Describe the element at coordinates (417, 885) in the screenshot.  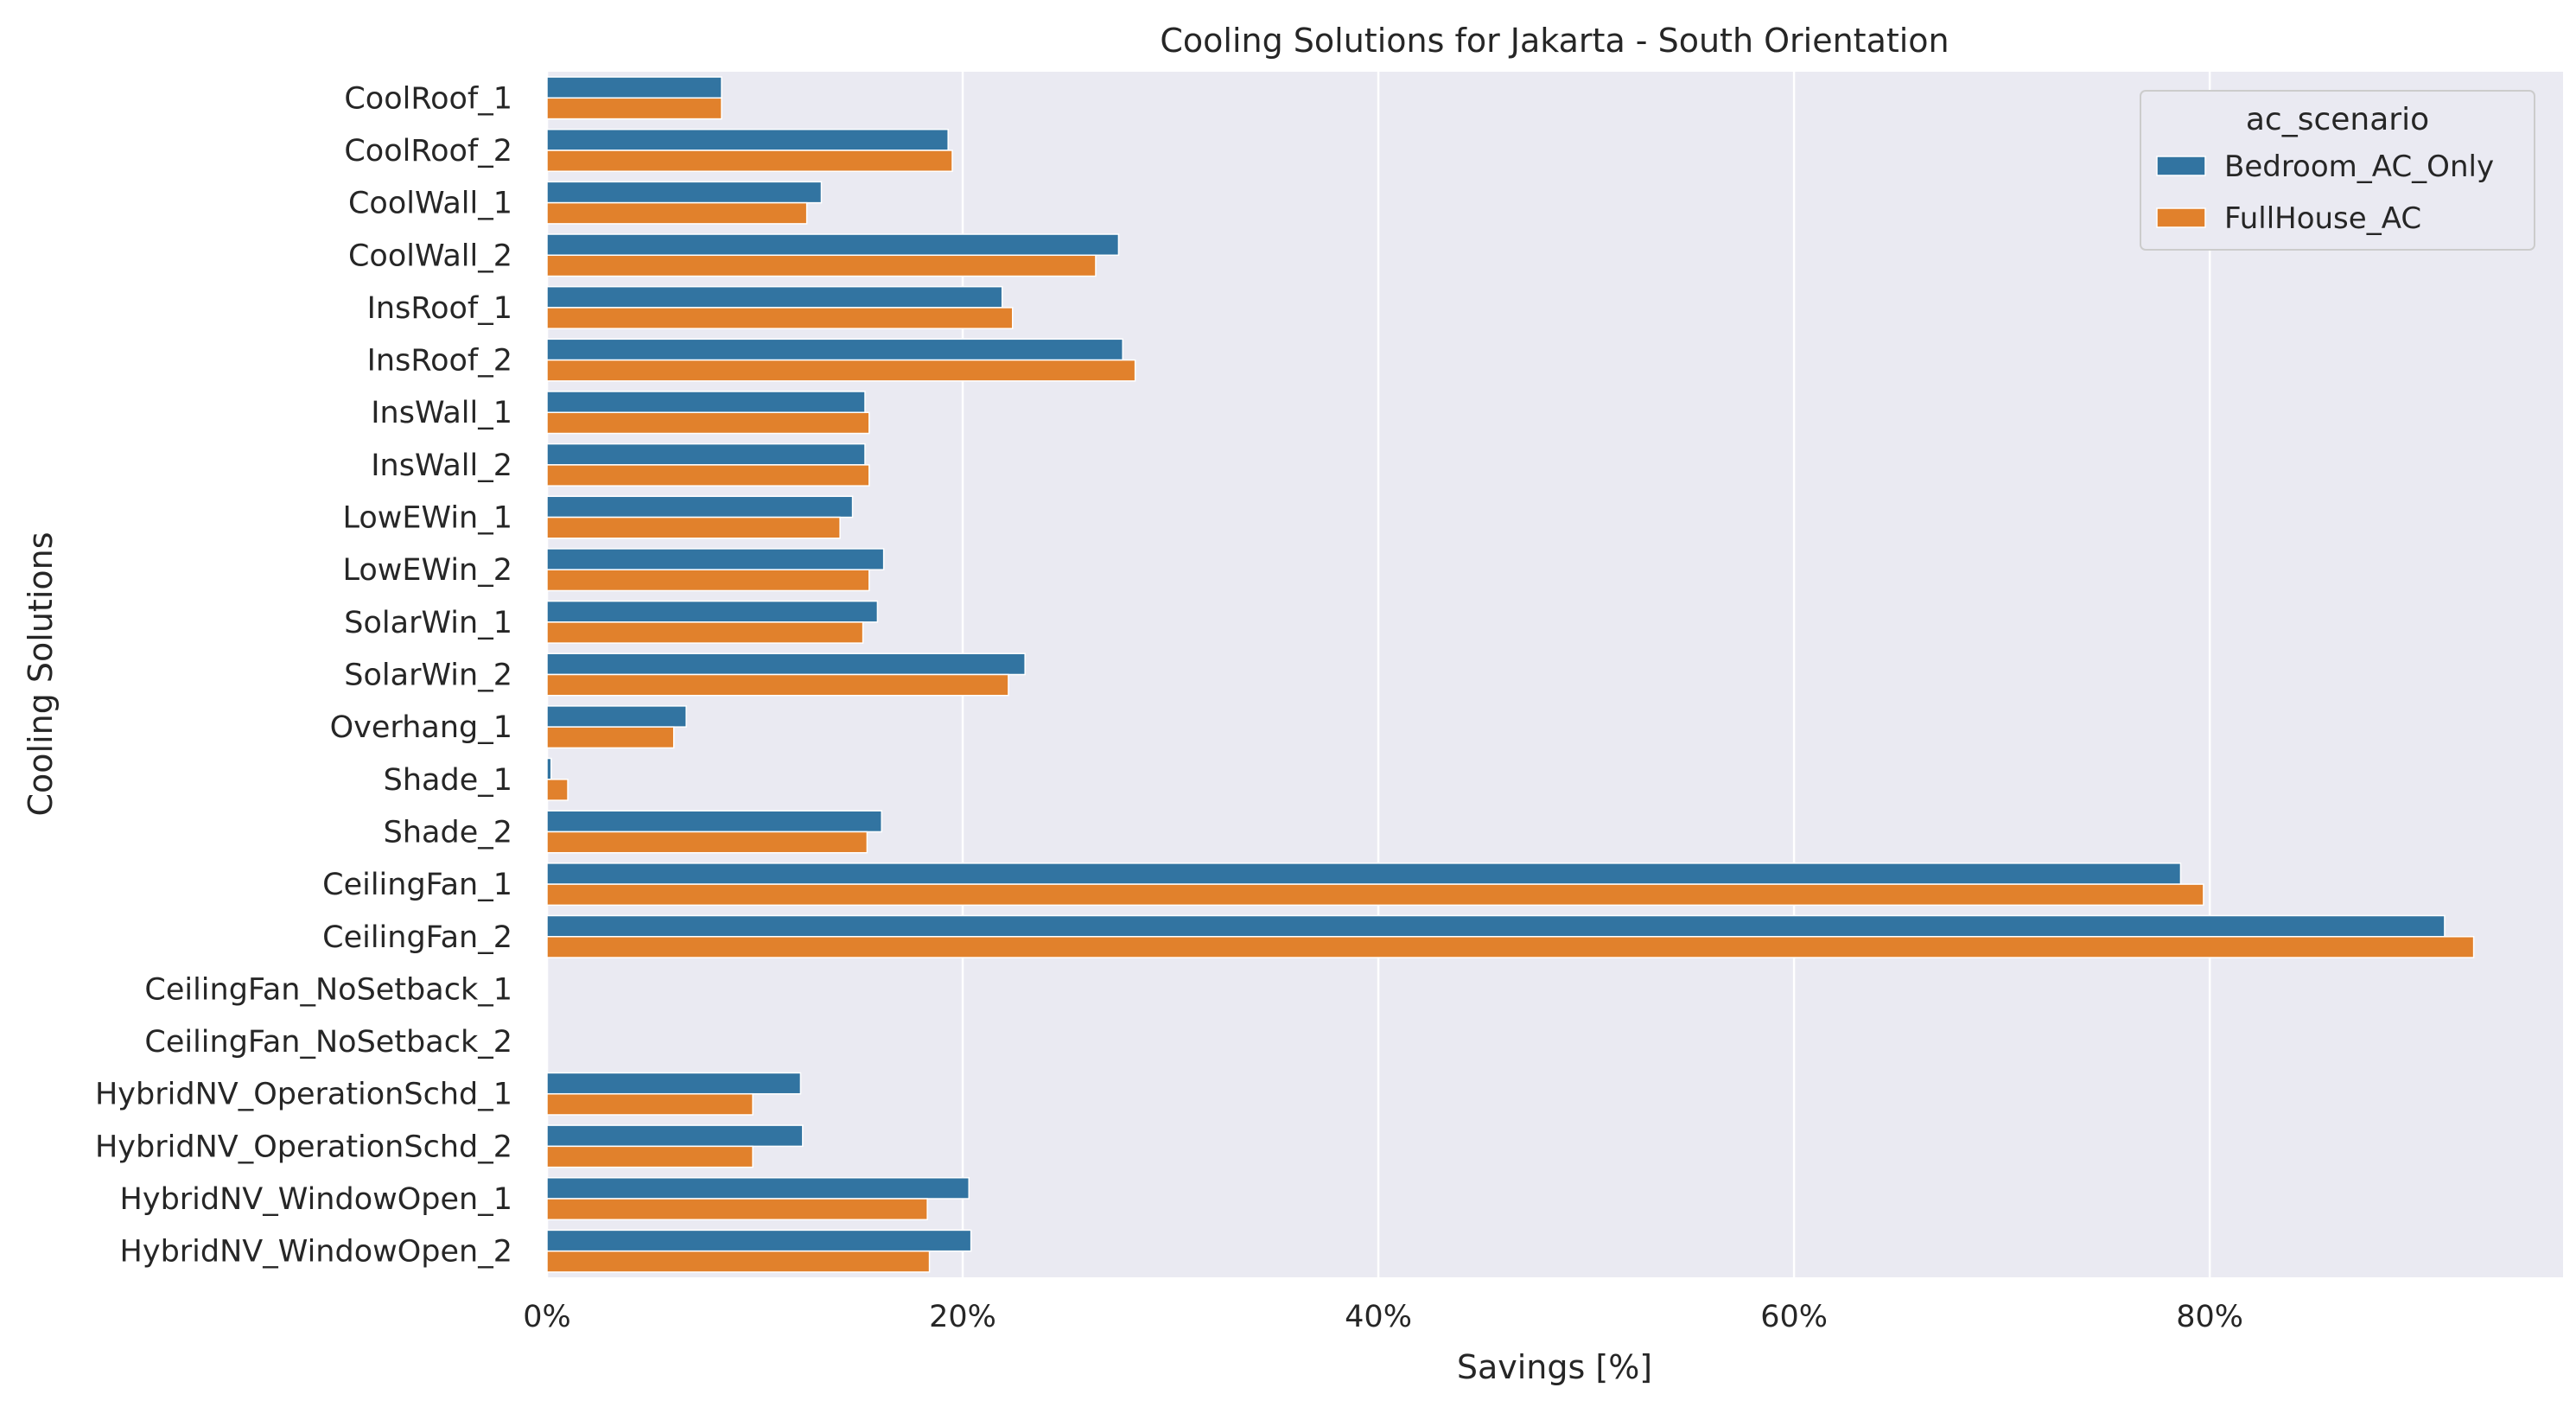
I see `y-tick-label: CeilingFan_1` at that location.